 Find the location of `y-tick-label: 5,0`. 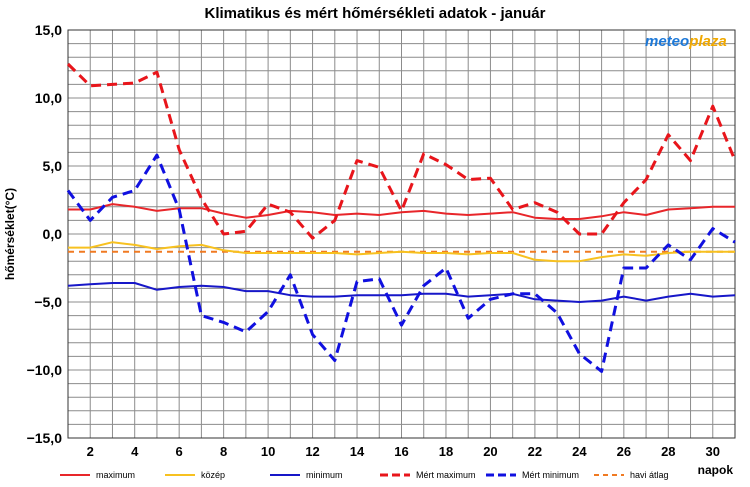

y-tick-label: 5,0 is located at coordinates (53, 166).